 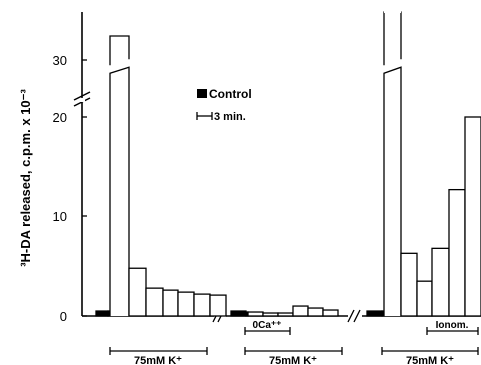 I want to click on inner-bracket-label-ca: 0Ca⁺⁺, so click(x=267, y=325).